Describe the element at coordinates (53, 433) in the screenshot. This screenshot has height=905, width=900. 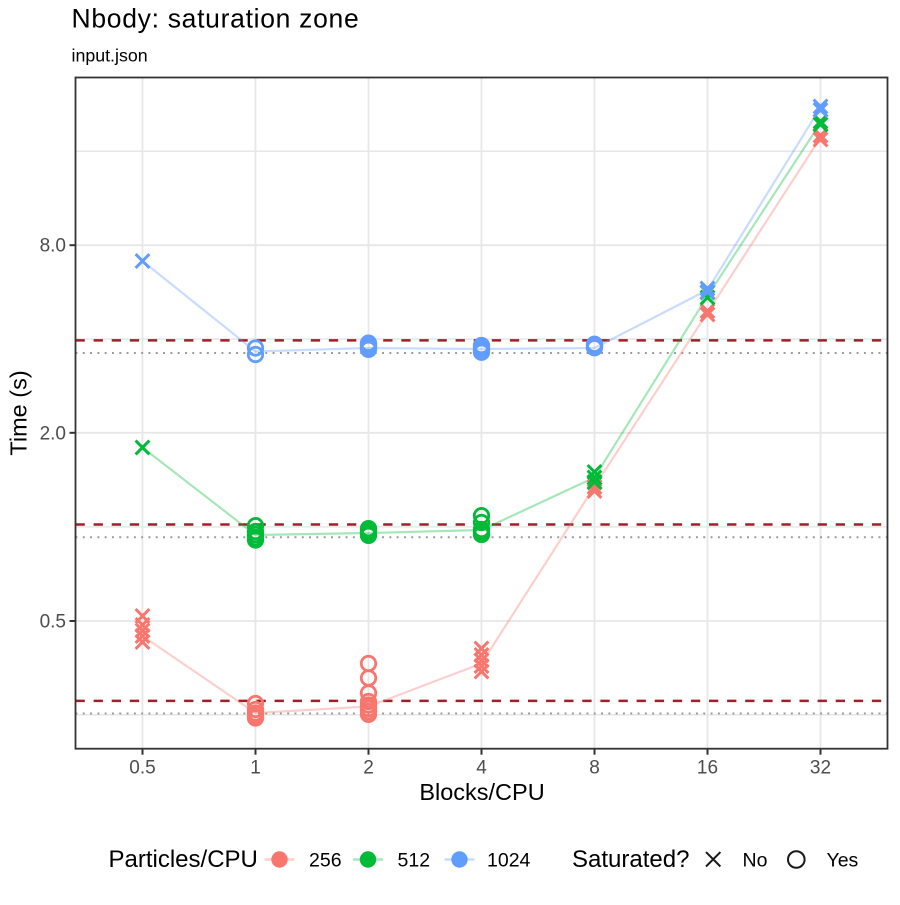
I see `svg-text: 2.0` at that location.